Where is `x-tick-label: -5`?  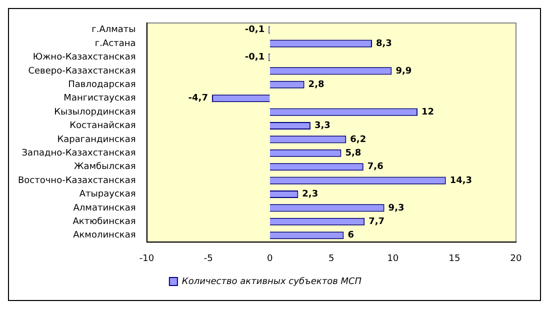
x-tick-label: -5 is located at coordinates (208, 259).